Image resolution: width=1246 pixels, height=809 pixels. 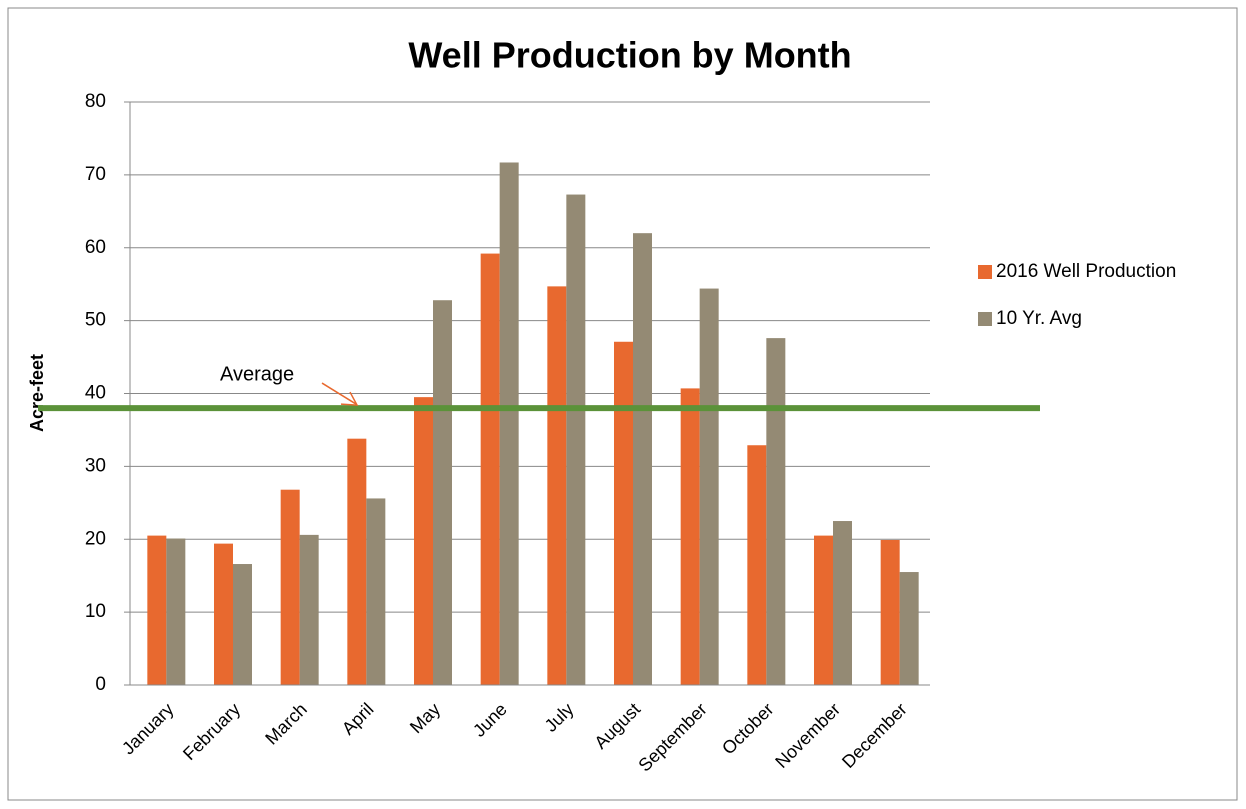 I want to click on y-tick-label: 60, so click(x=95, y=247).